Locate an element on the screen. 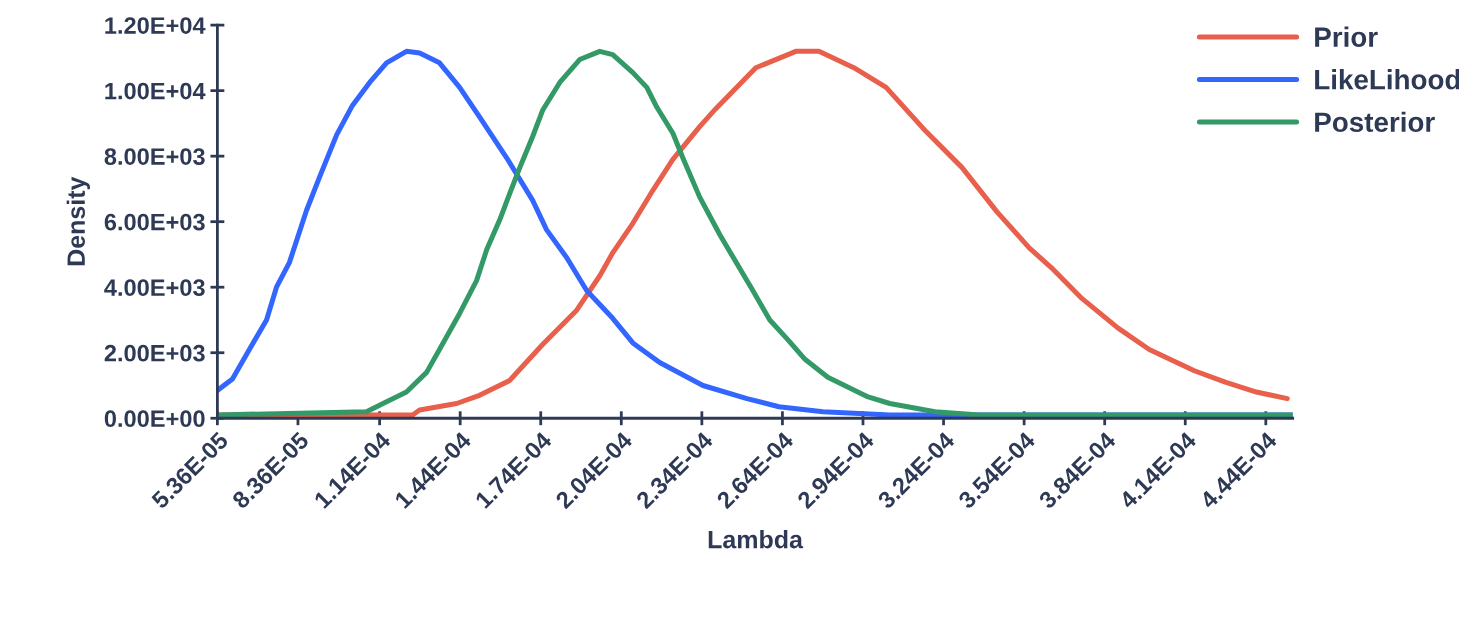  legend-label: Prior is located at coordinates (1346, 36).